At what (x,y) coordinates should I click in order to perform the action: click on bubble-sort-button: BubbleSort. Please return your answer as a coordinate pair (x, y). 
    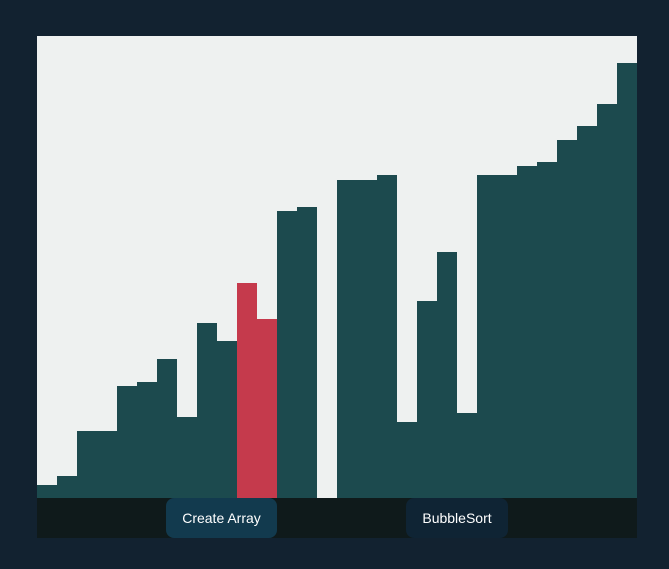
    Looking at the image, I should click on (457, 518).